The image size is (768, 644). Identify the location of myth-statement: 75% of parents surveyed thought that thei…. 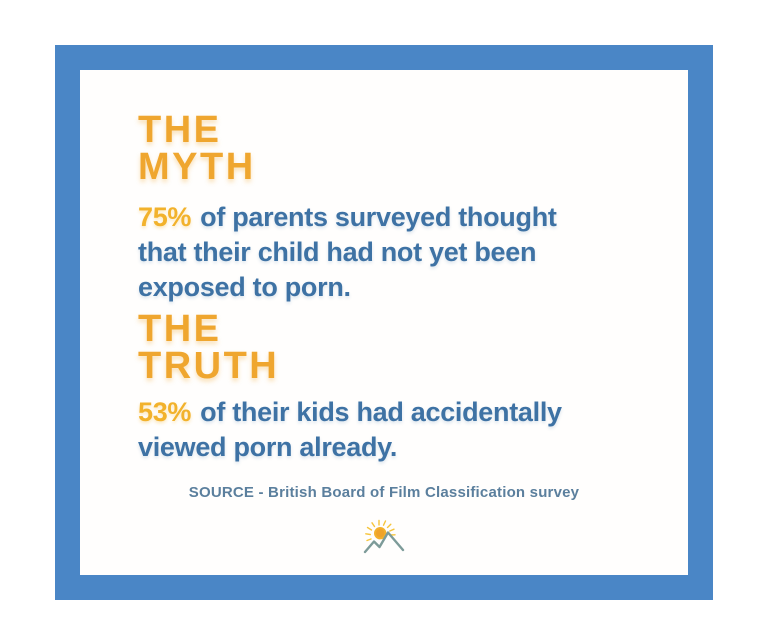
(413, 252).